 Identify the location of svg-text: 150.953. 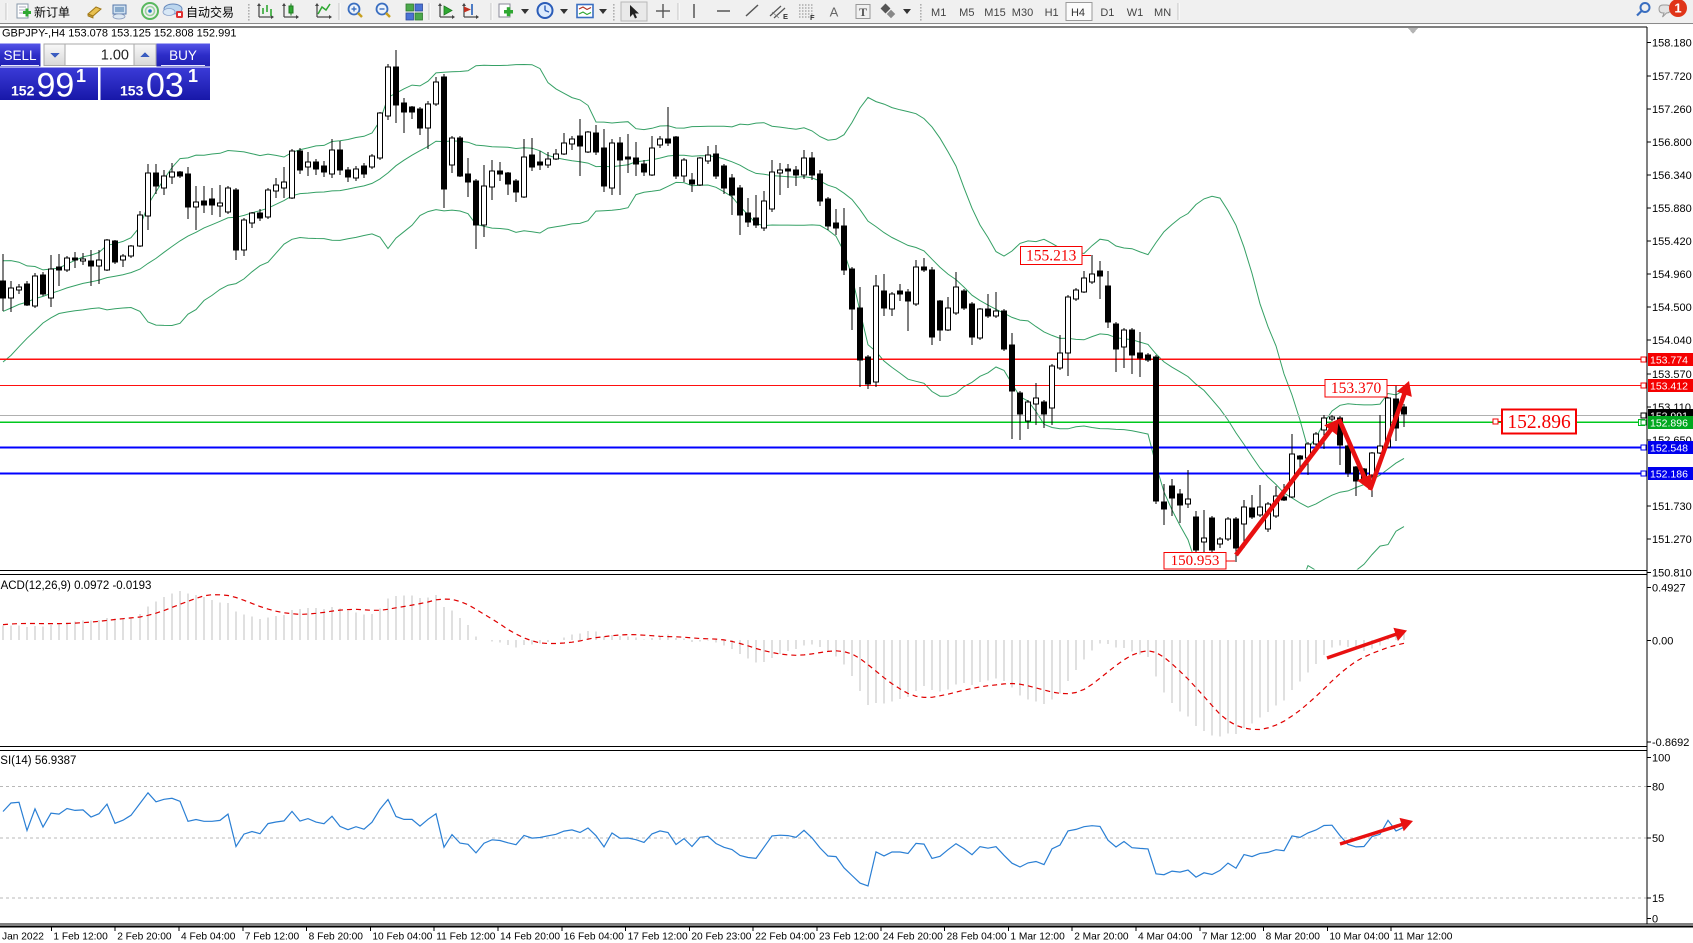
(1195, 561).